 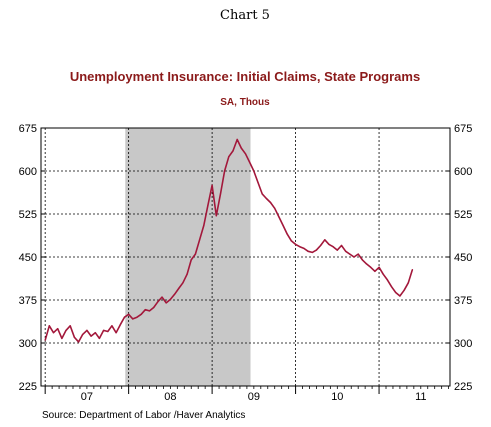 What do you see at coordinates (463, 344) in the screenshot?
I see `y-tick-label-right: 300` at bounding box center [463, 344].